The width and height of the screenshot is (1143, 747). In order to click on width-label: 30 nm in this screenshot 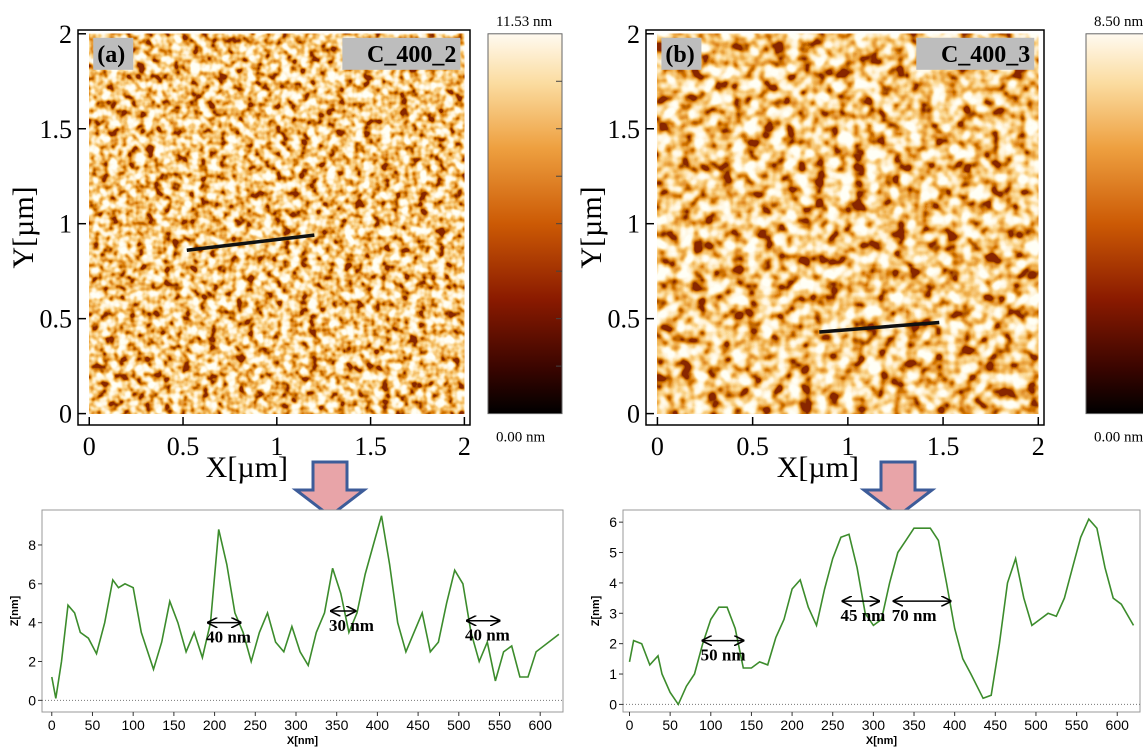, I will do `click(351, 625)`.